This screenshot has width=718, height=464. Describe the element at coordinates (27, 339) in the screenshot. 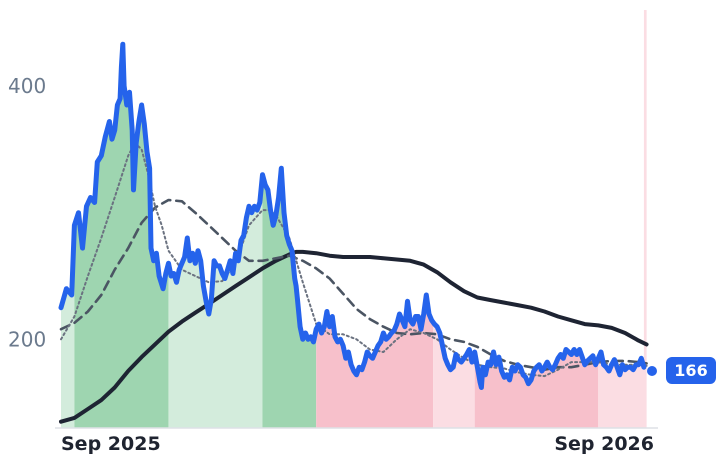

I see `y-tick-label: 200` at that location.